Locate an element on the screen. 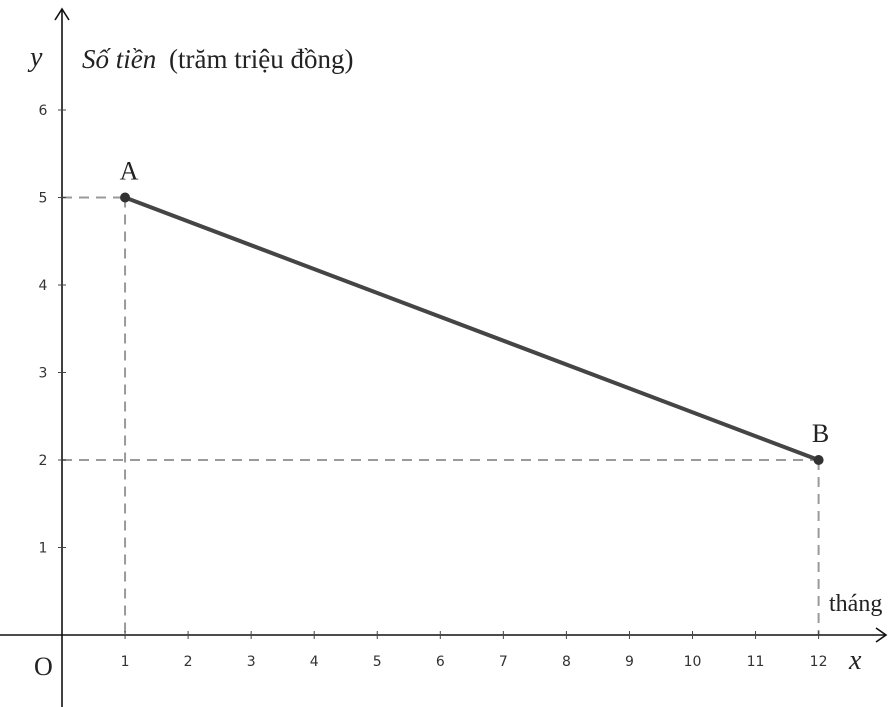 This screenshot has width=893, height=707. point-label-a: A is located at coordinates (129, 171).